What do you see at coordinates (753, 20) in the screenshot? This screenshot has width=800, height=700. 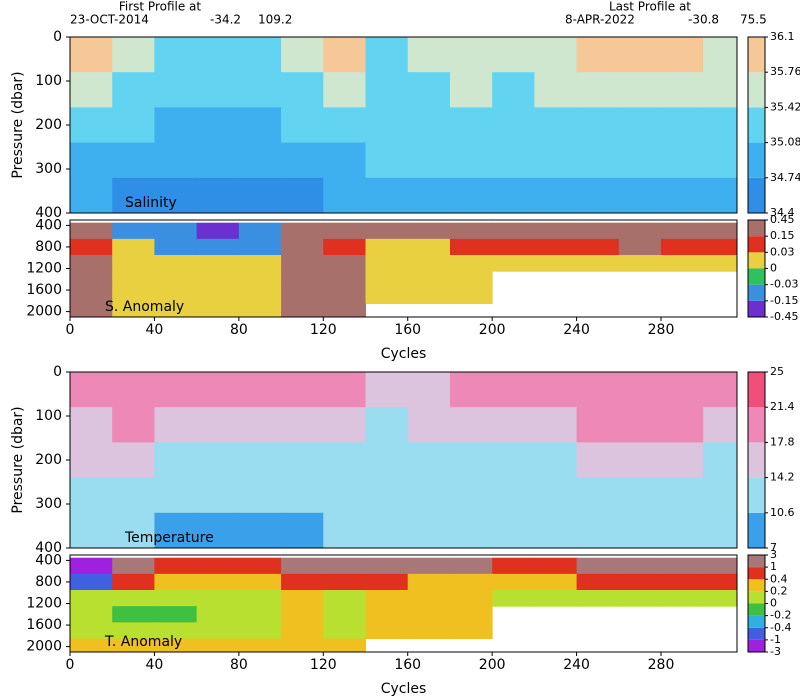 I see `last-profile-lon: 75.5` at bounding box center [753, 20].